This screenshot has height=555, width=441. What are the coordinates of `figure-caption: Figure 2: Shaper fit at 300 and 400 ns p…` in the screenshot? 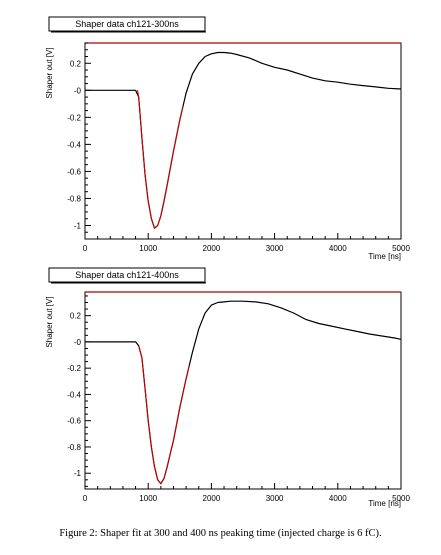 It's located at (220, 533).